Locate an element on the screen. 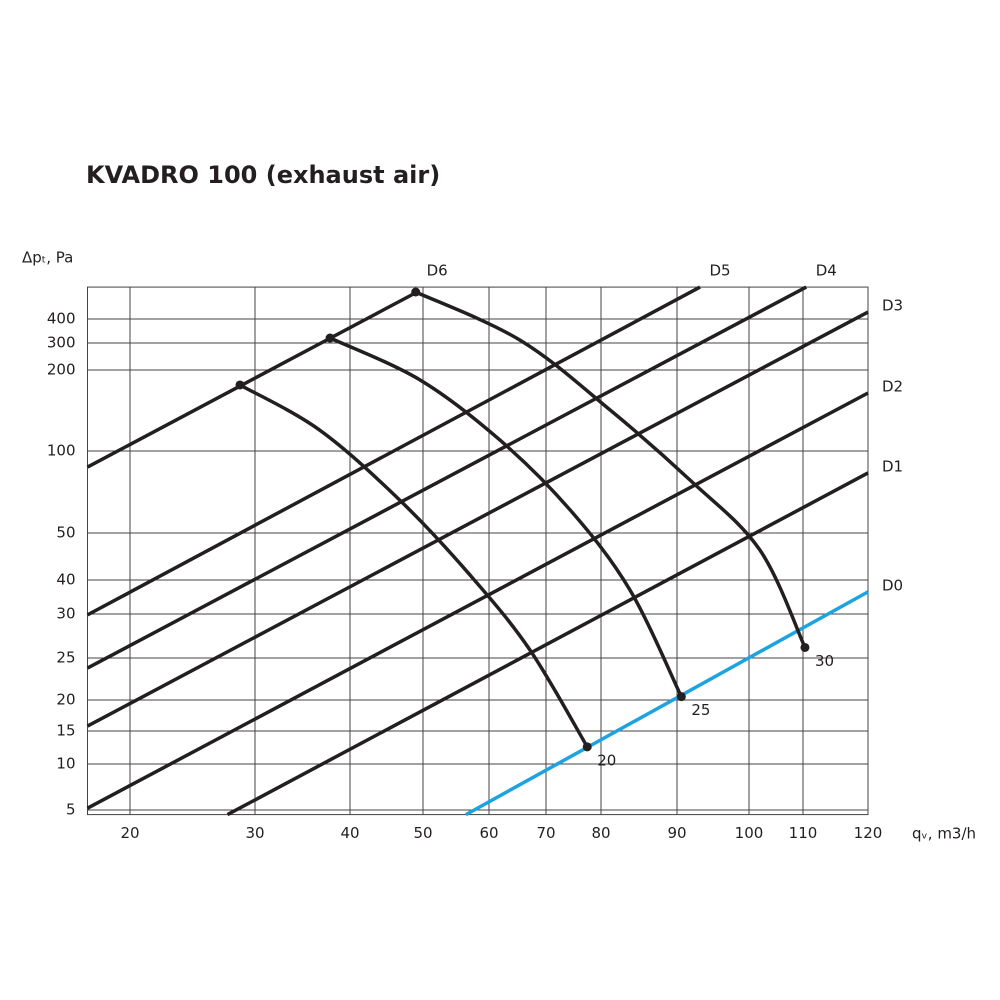  y-tick-label: 20 is located at coordinates (65, 700).